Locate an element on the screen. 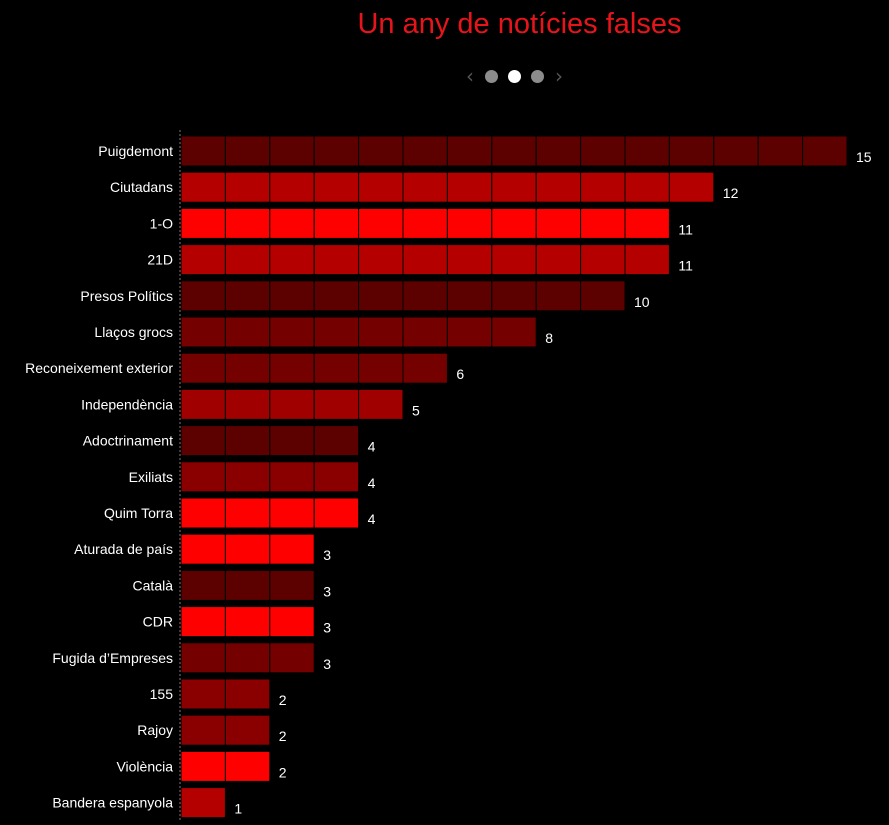  chevron-right-icon: › is located at coordinates (559, 76).